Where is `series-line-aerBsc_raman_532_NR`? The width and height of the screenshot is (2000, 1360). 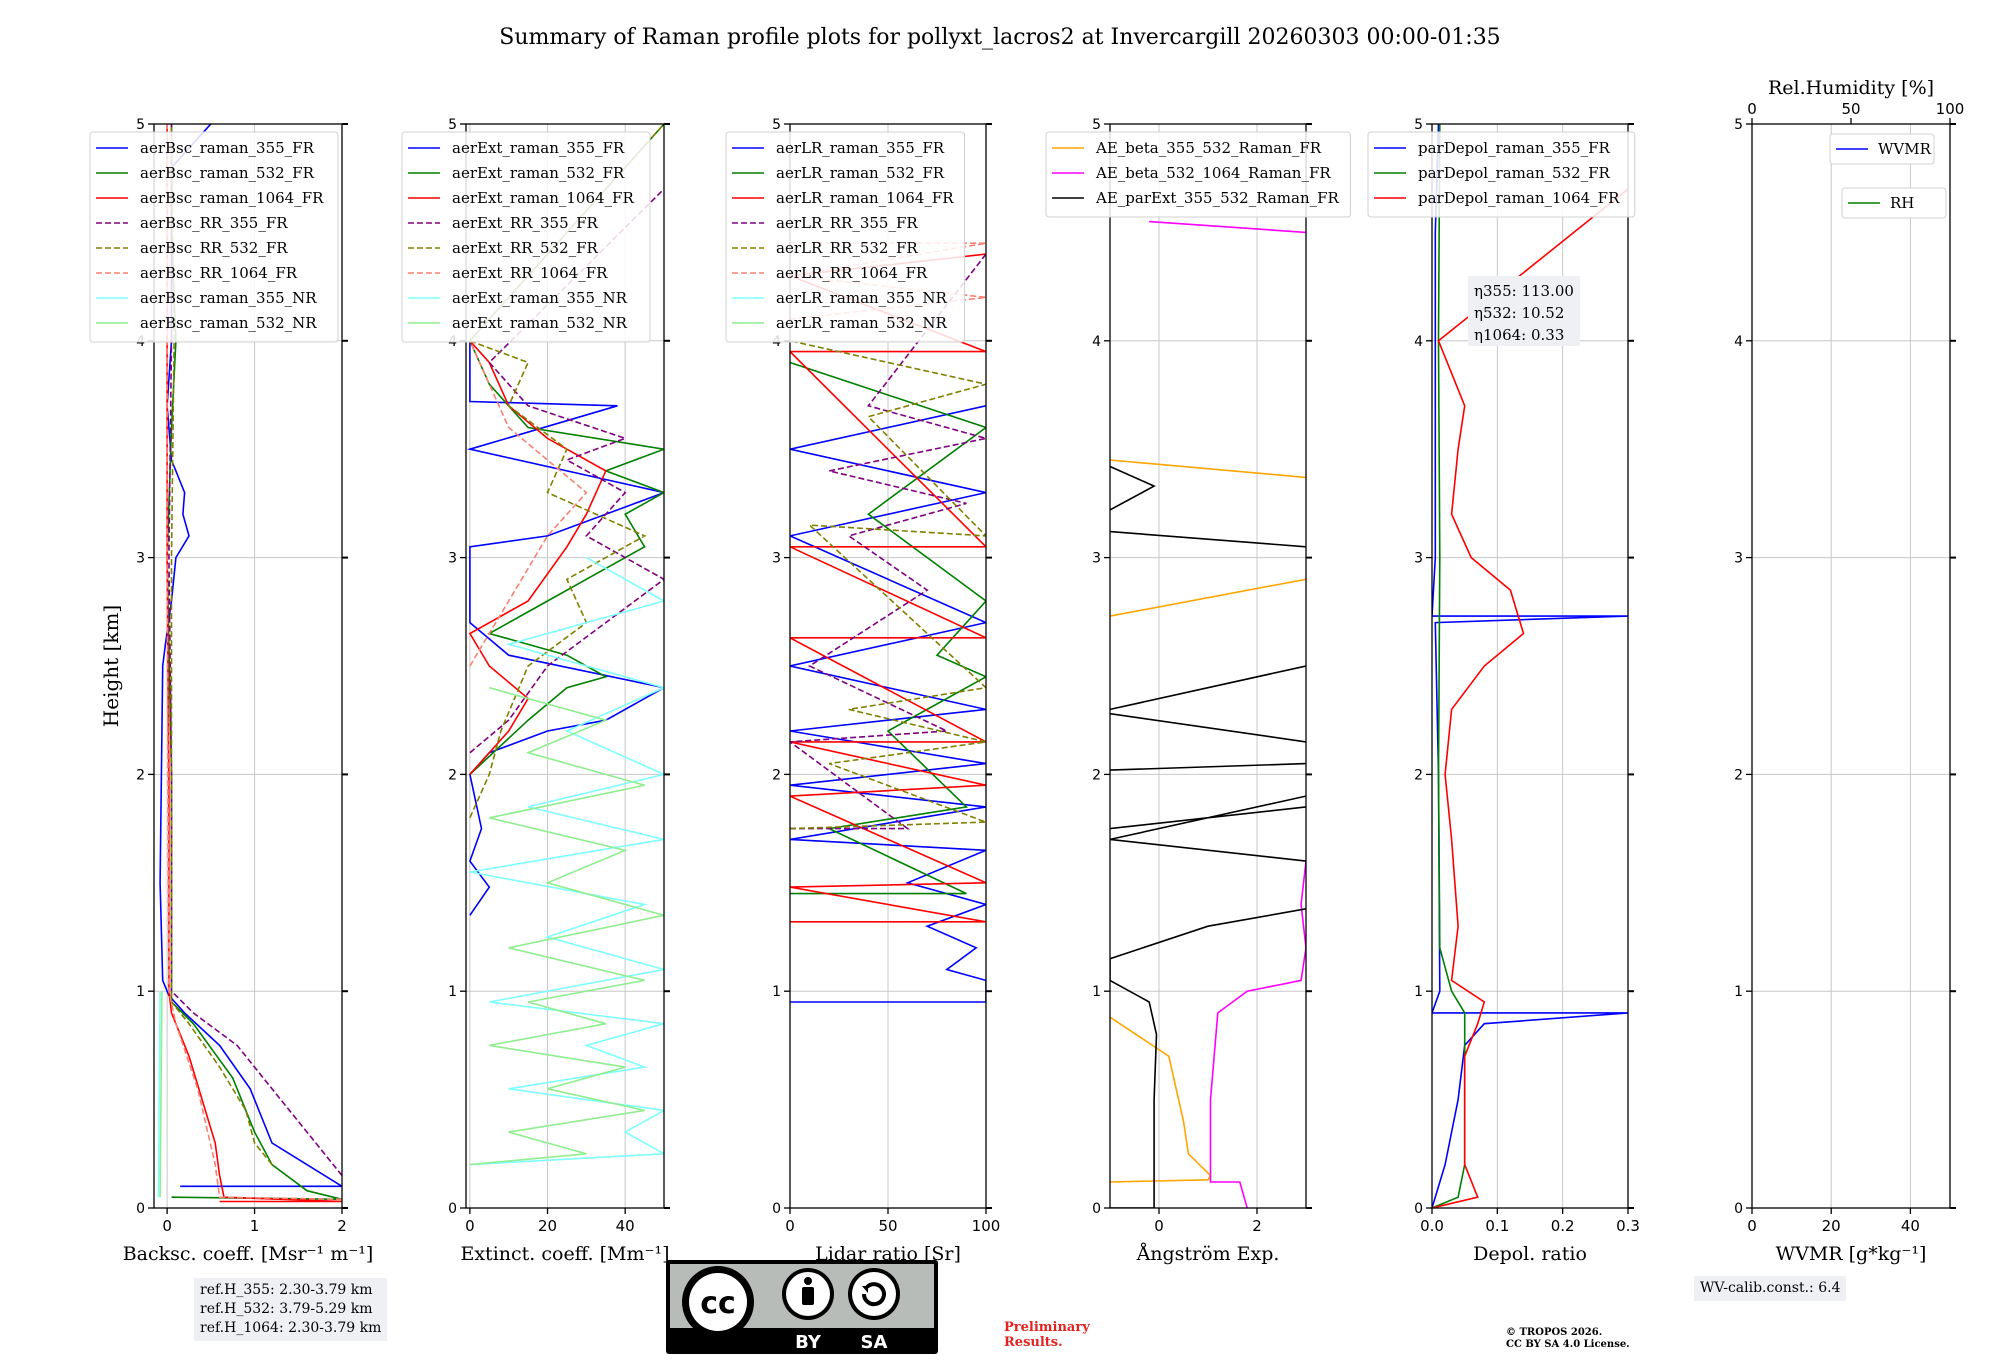
series-line-aerBsc_raman_532_NR is located at coordinates (161, 1094).